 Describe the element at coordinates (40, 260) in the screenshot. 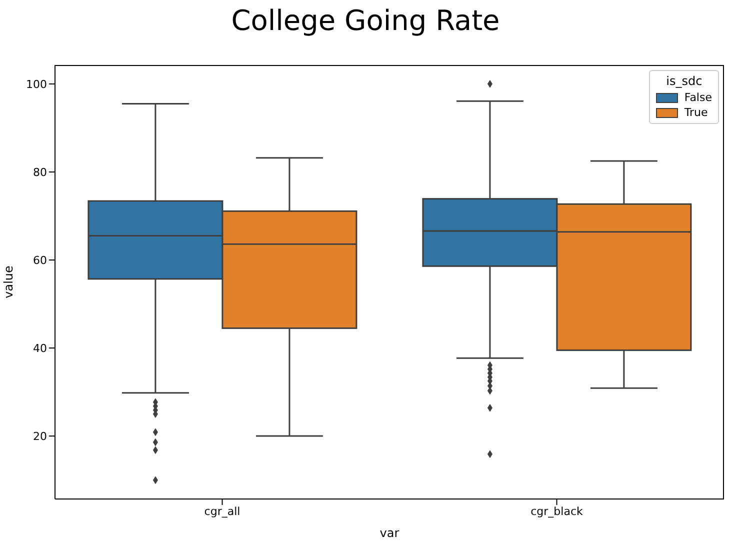

I see `y-tick-label: 60` at that location.